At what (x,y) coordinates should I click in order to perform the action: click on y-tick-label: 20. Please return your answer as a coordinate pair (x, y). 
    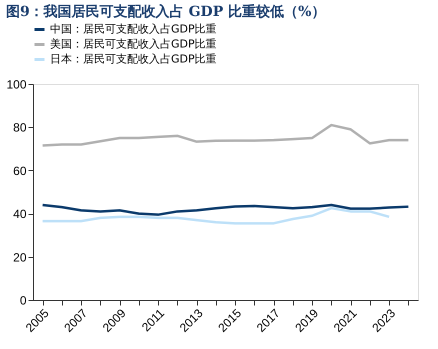
    Looking at the image, I should click on (20, 257).